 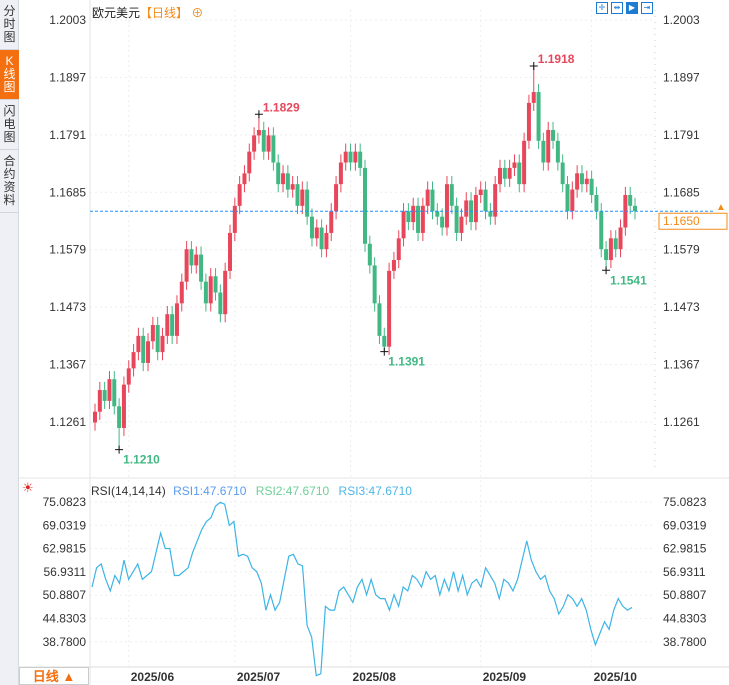 I want to click on price-tick-right: 1.1261, so click(x=681, y=422).